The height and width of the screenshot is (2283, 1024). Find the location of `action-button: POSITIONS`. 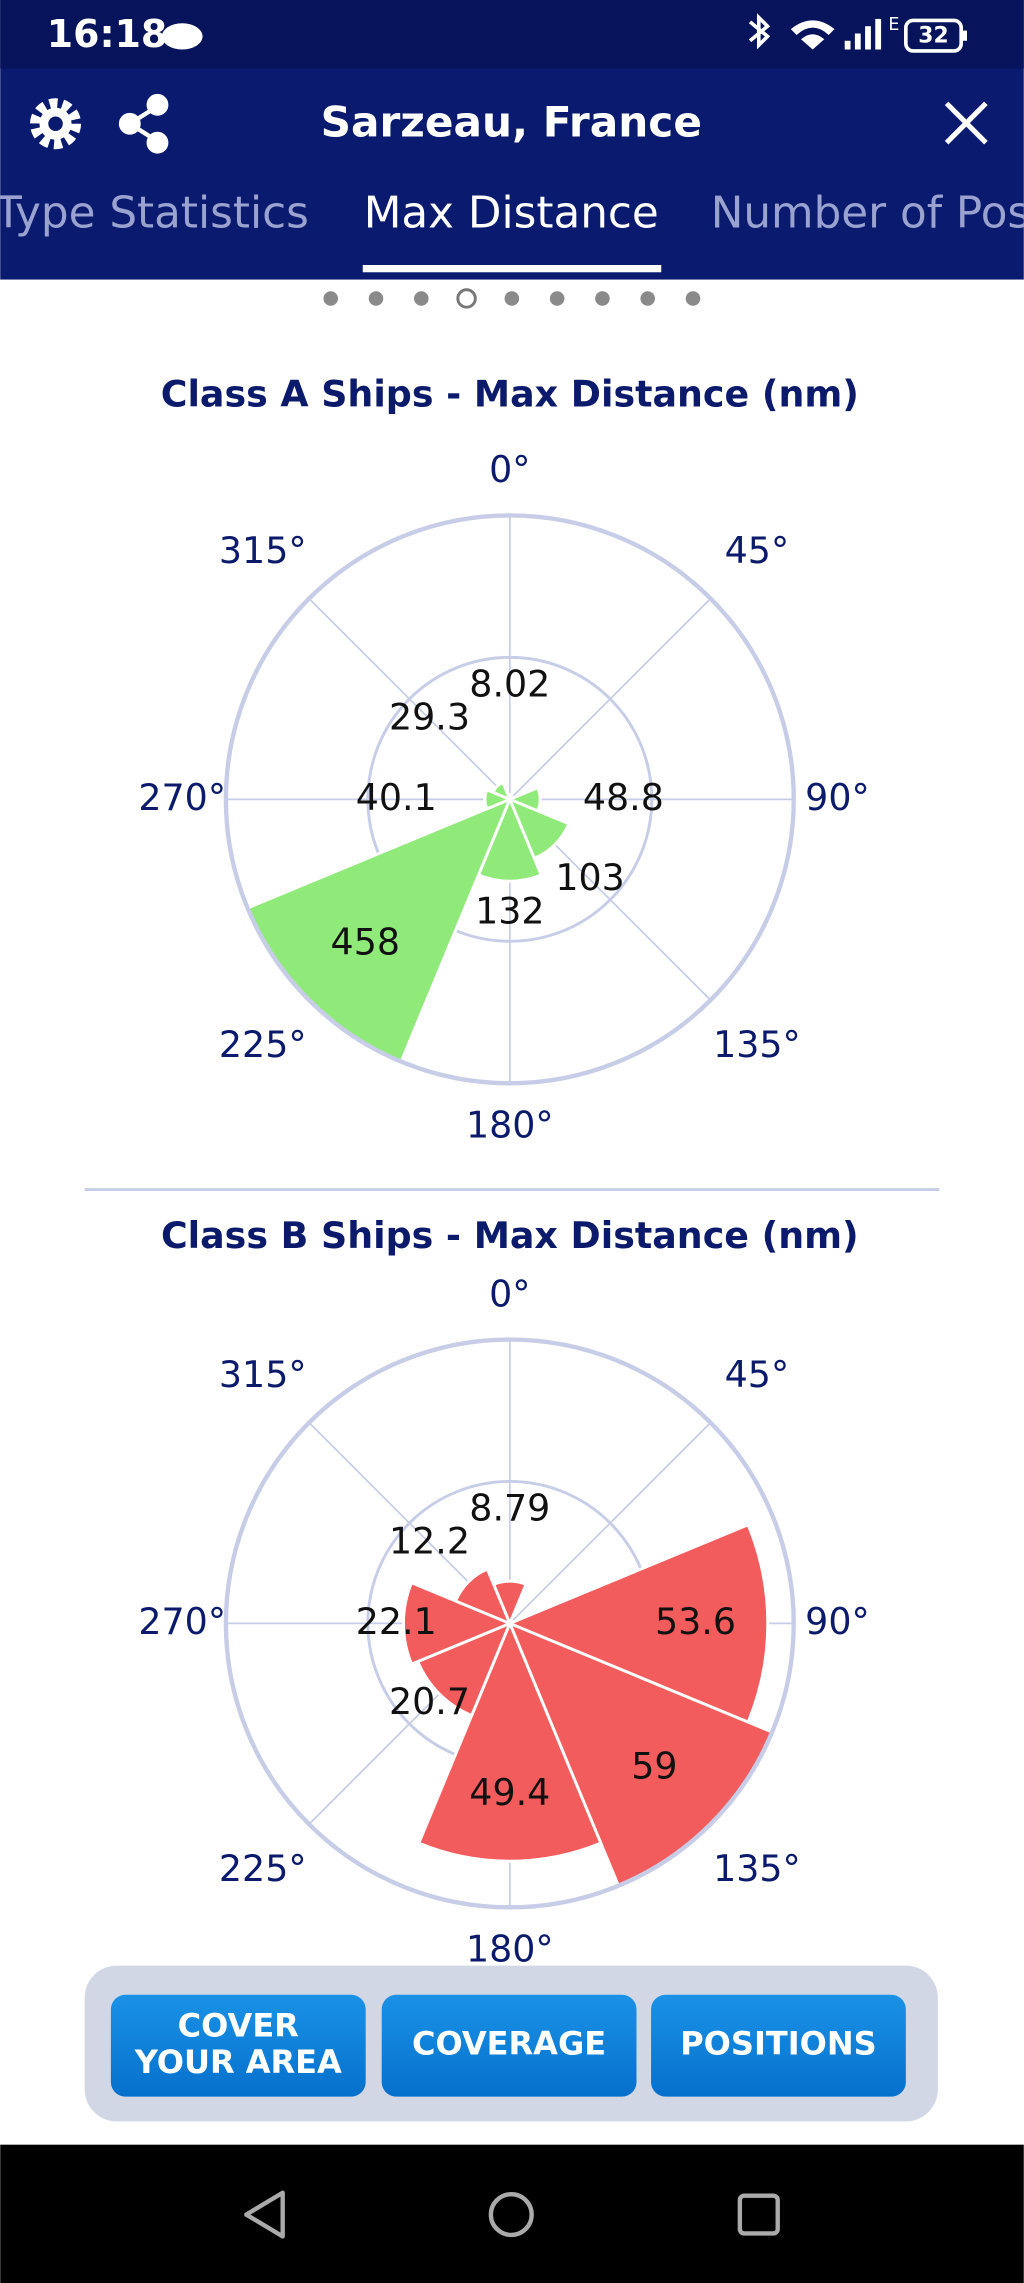

action-button: POSITIONS is located at coordinates (778, 2045).